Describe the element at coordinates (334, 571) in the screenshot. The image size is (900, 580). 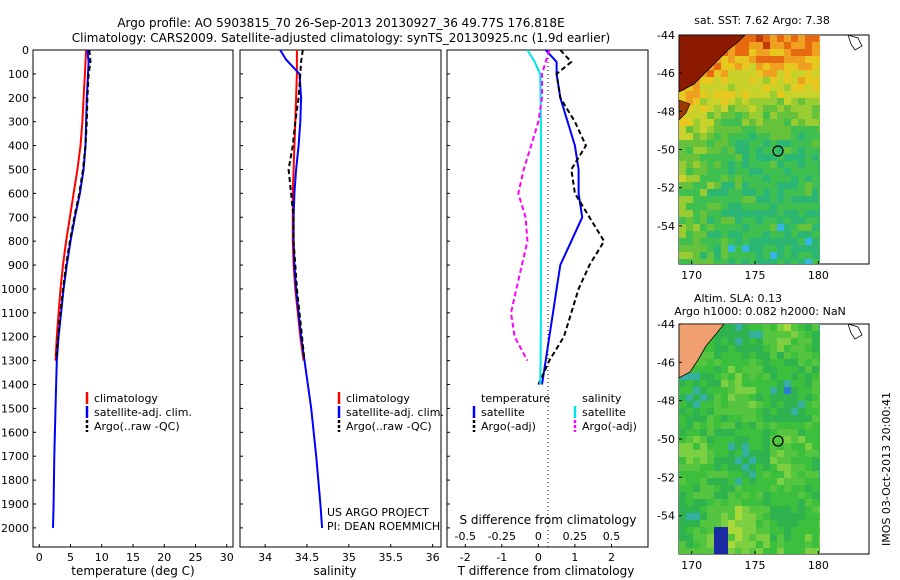
I see `salinity-xlabel: salinity` at that location.